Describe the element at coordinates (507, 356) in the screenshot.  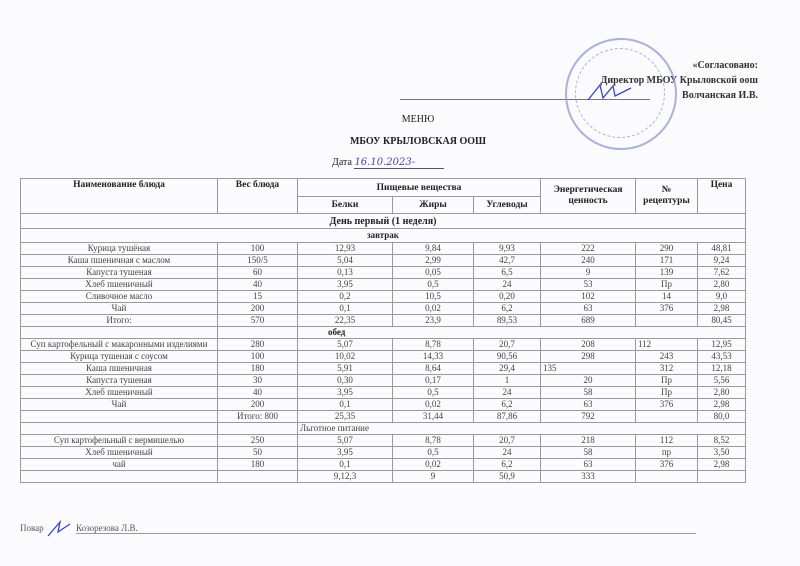
I see `cell-carbs: 90,56` at that location.